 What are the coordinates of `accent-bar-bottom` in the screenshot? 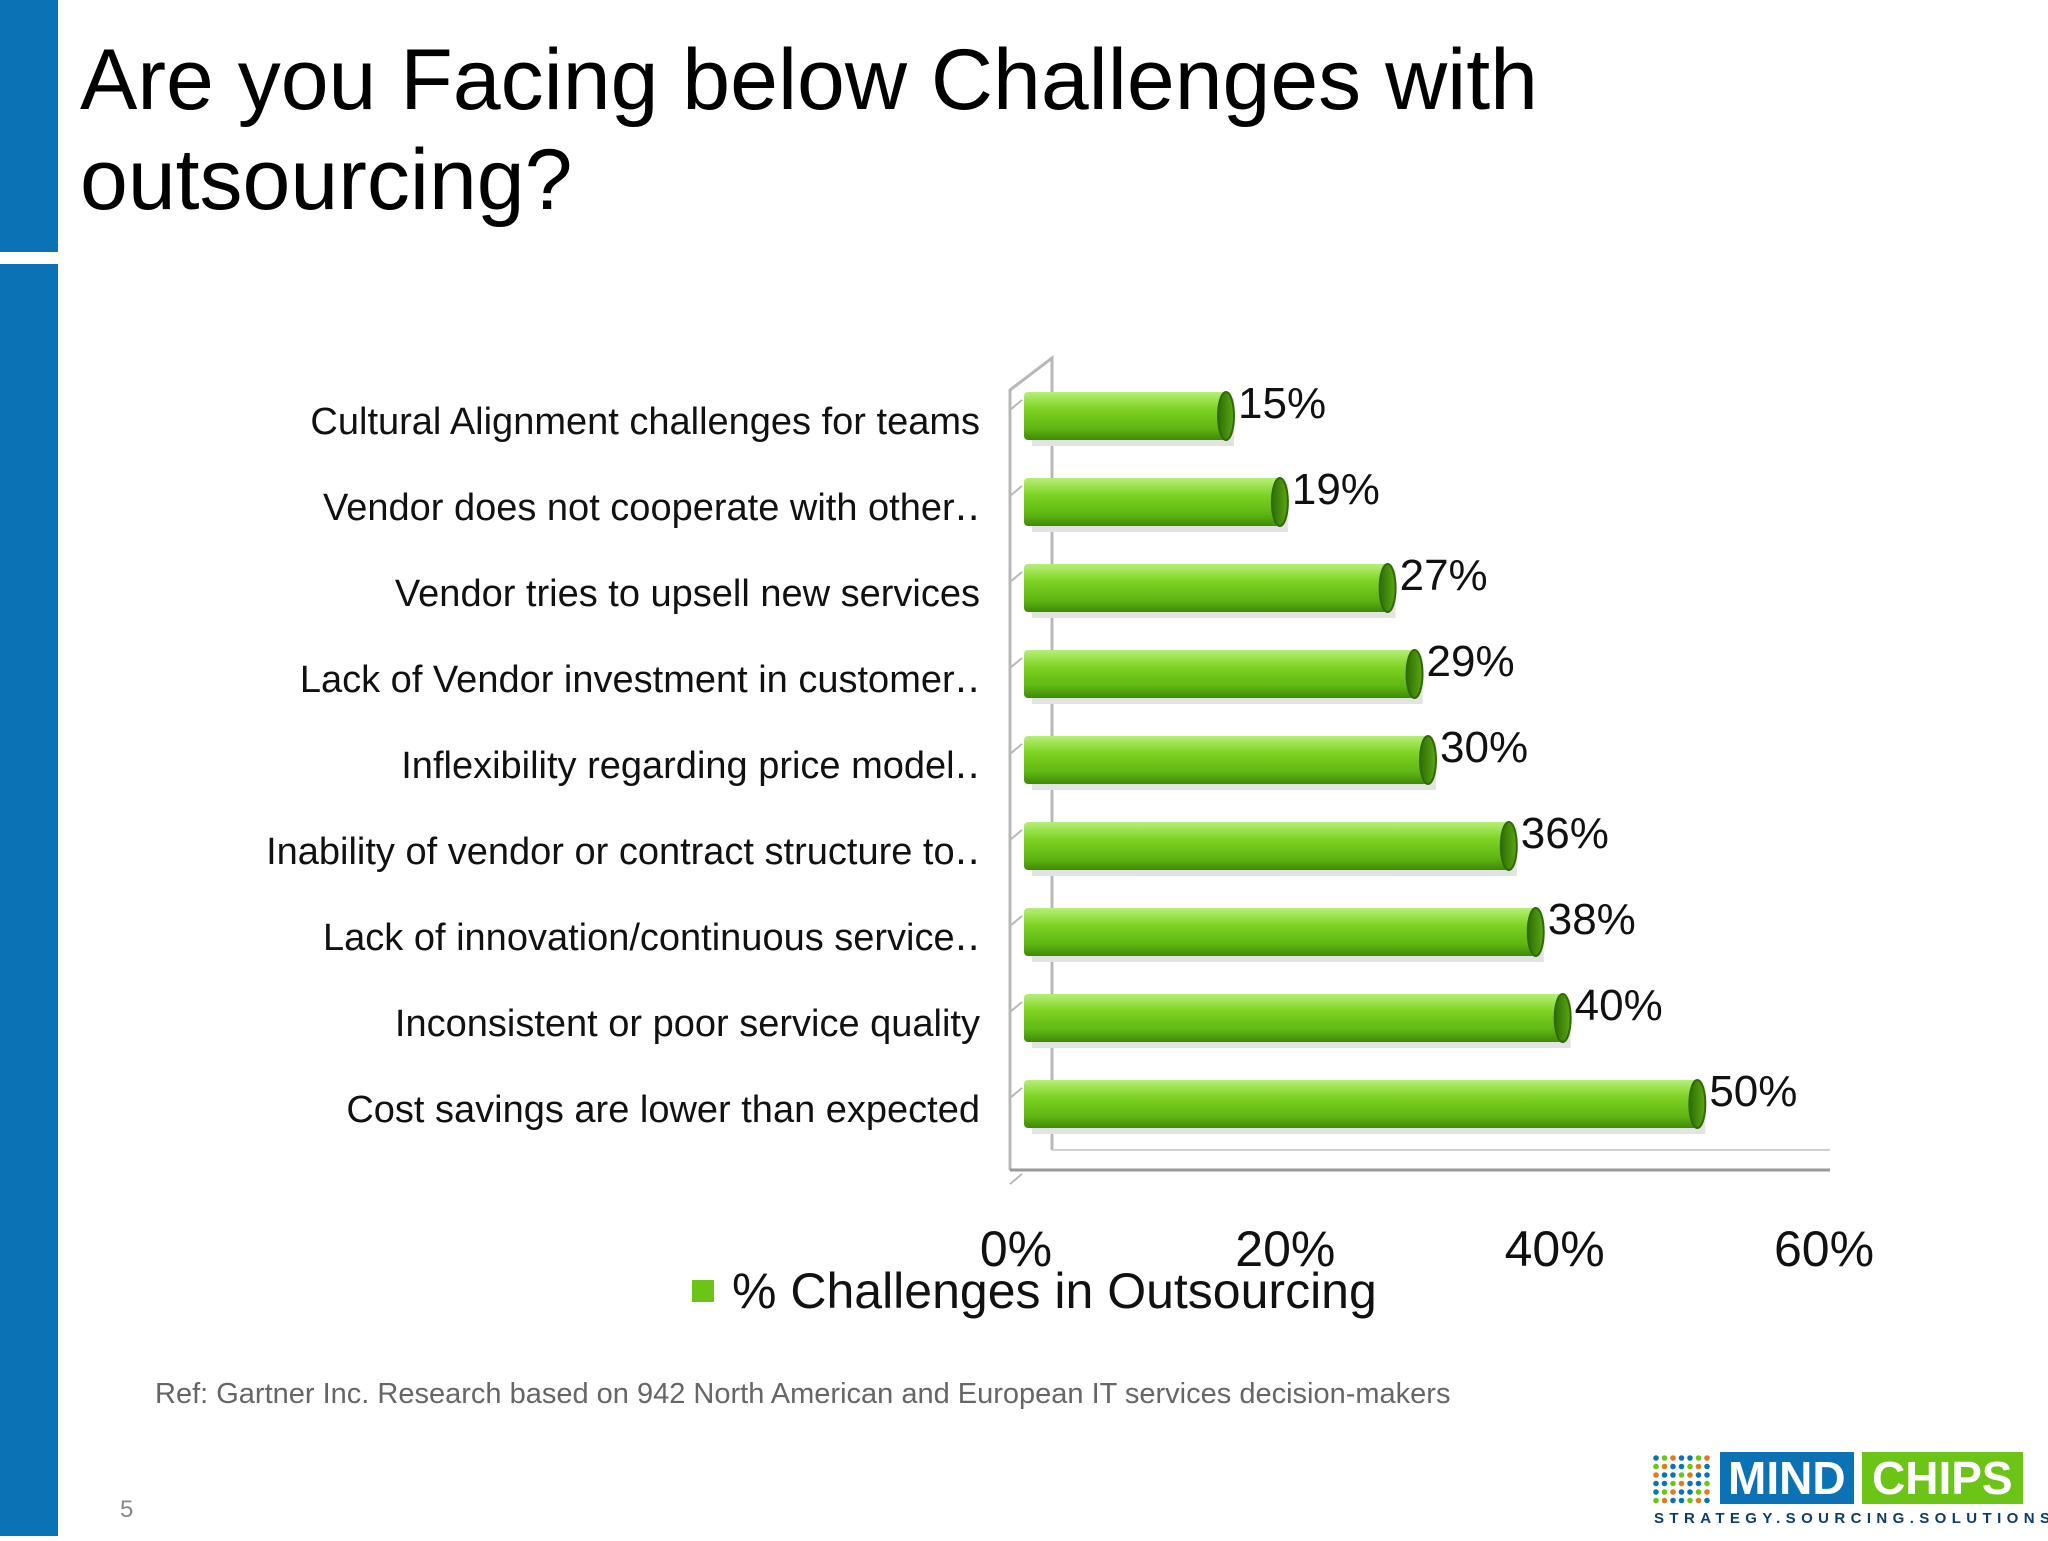 It's located at (29, 900).